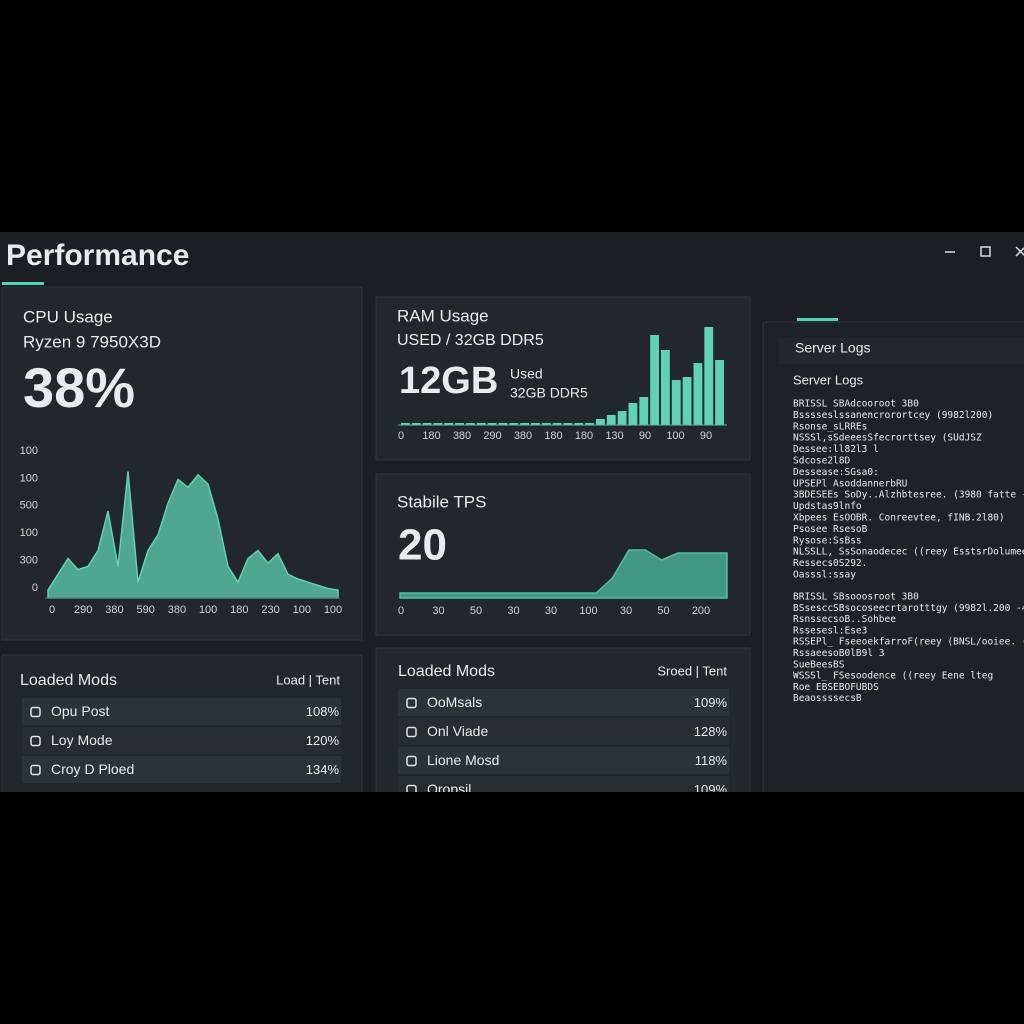 The height and width of the screenshot is (1024, 1024). Describe the element at coordinates (830, 630) in the screenshot. I see `log-line: Rssesesl:Ese3` at that location.